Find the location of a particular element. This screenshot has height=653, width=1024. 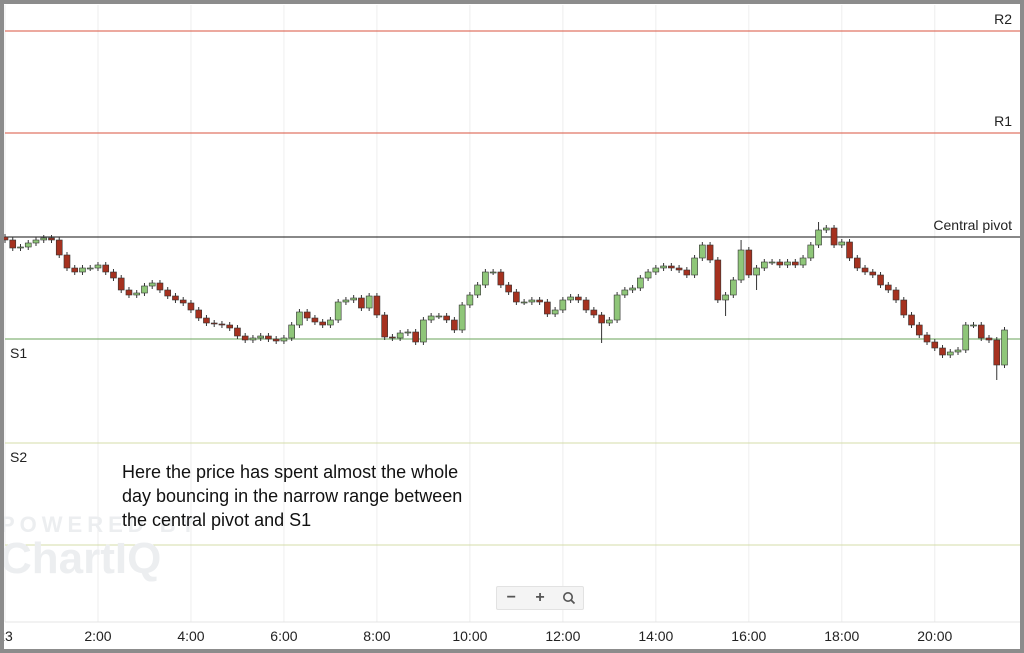

zoom-reset is located at coordinates (568, 598).